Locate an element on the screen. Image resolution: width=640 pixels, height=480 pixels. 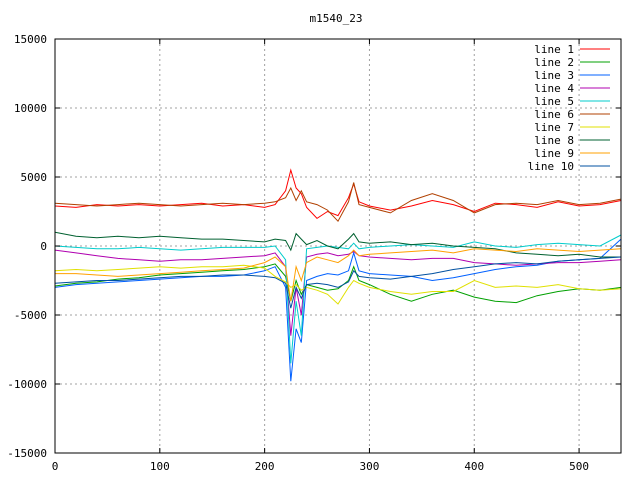
legend-label-4: line 4 is located at coordinates (554, 88).